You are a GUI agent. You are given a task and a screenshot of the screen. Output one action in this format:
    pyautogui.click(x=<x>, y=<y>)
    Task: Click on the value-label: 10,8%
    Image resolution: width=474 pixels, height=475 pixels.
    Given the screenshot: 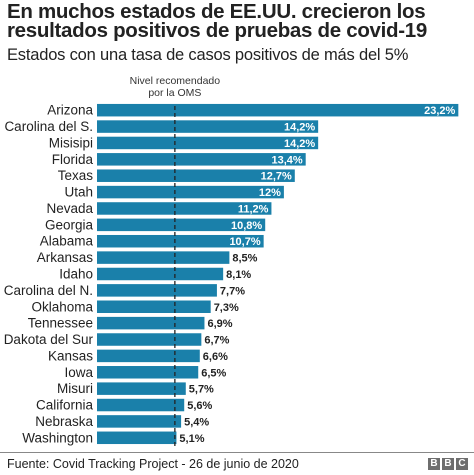 What is the action you would take?
    pyautogui.click(x=246, y=226)
    